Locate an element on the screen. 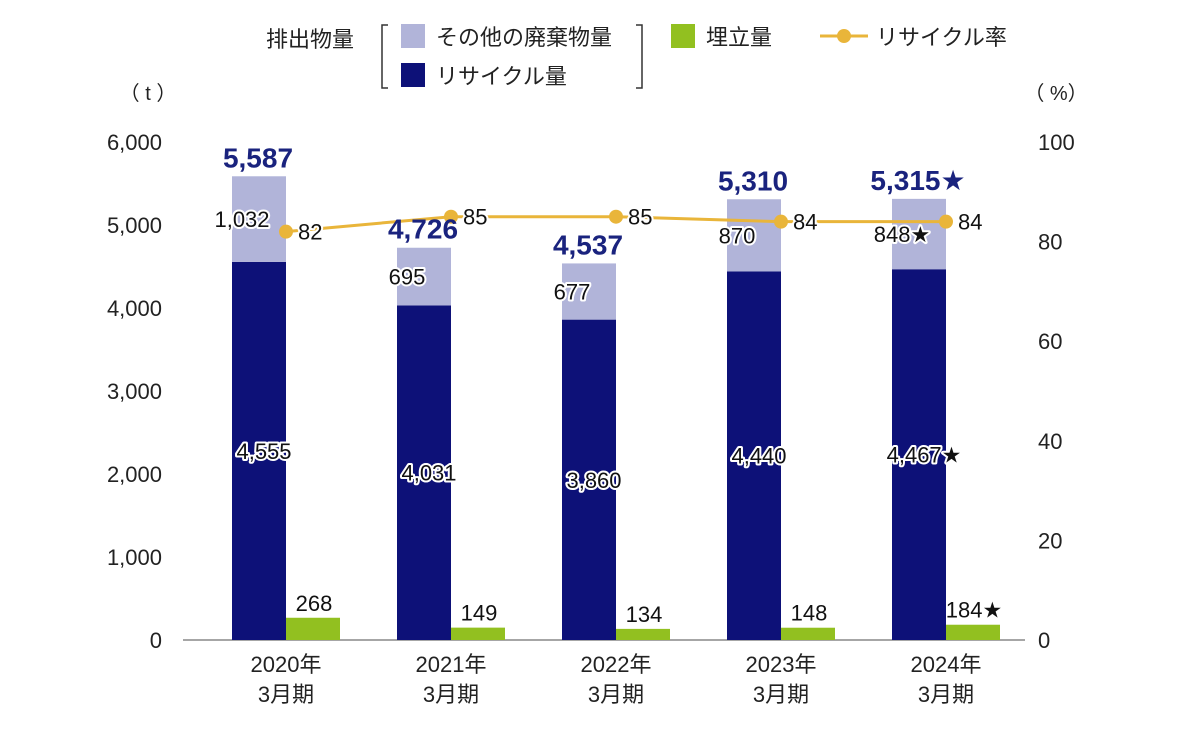  legend-bracket-right is located at coordinates (639, 56).